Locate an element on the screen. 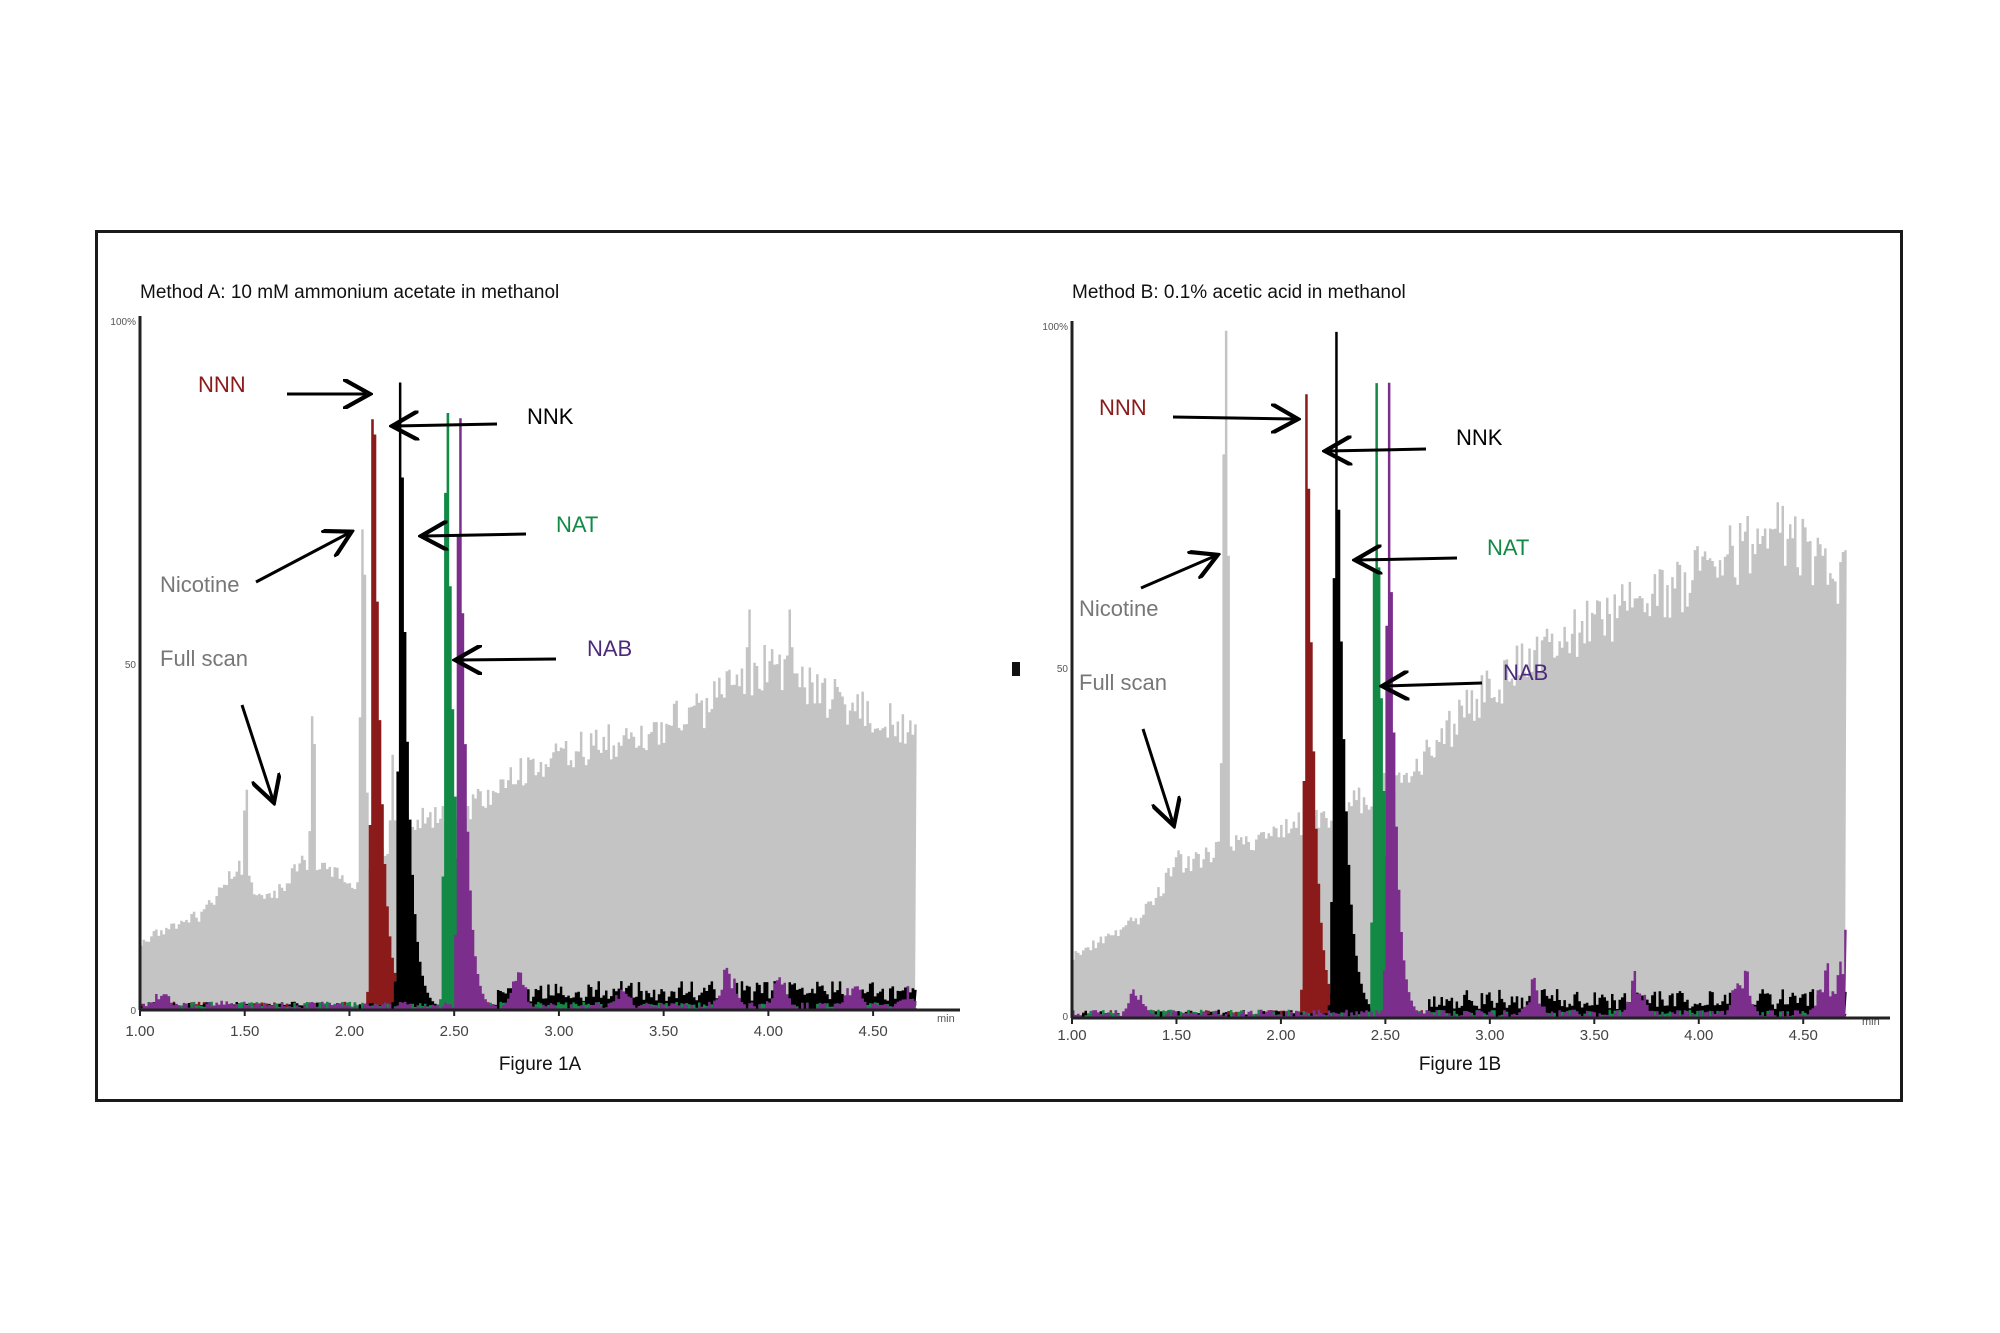 The image size is (2000, 1333). figure-caption: Figure 1A is located at coordinates (540, 1064).